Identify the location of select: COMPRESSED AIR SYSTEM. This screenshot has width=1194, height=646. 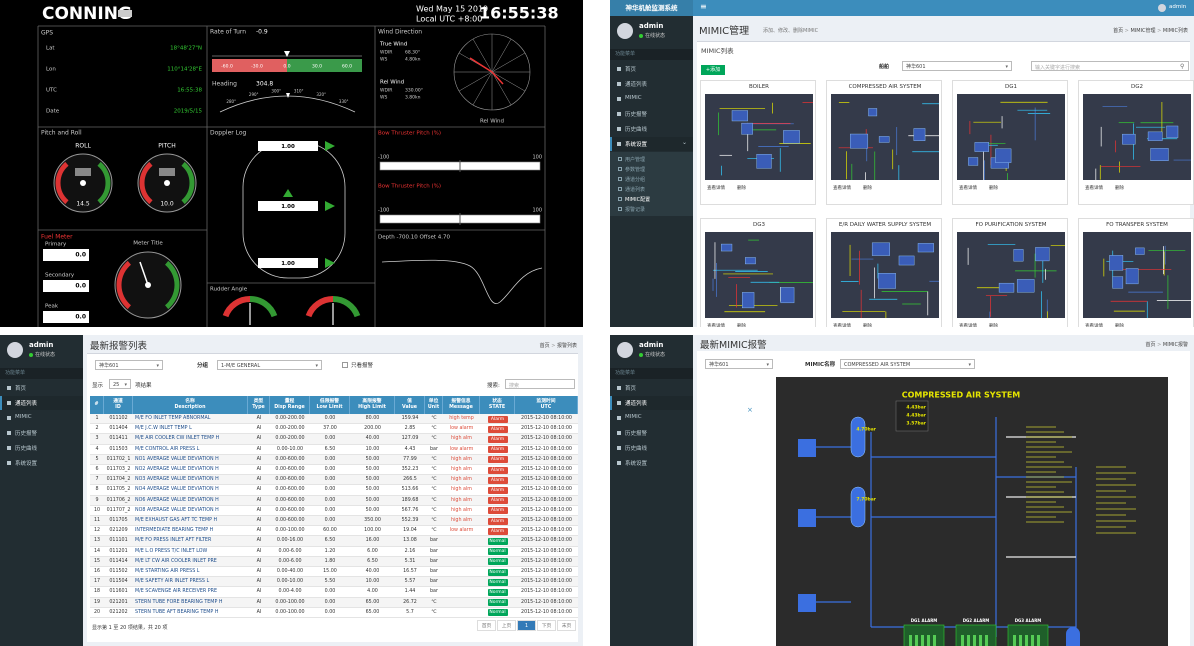
(907, 364).